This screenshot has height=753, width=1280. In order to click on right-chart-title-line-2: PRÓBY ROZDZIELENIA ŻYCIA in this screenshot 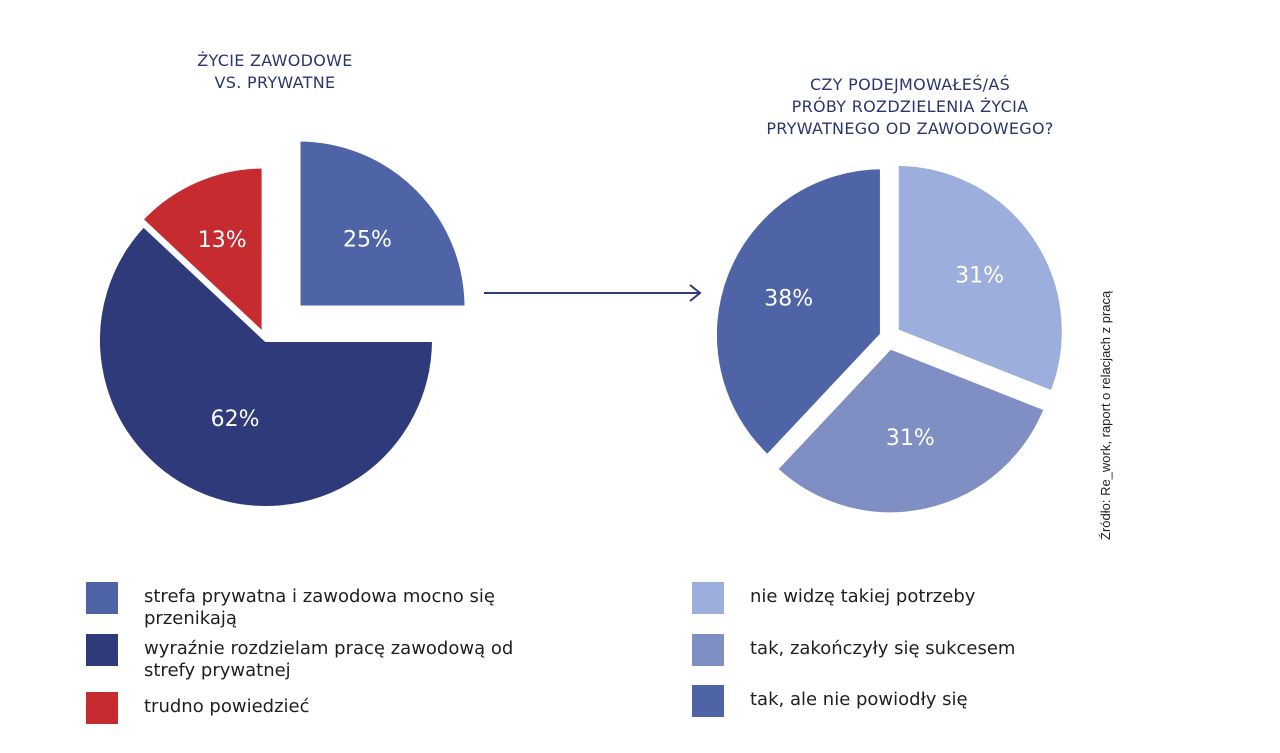, I will do `click(910, 106)`.